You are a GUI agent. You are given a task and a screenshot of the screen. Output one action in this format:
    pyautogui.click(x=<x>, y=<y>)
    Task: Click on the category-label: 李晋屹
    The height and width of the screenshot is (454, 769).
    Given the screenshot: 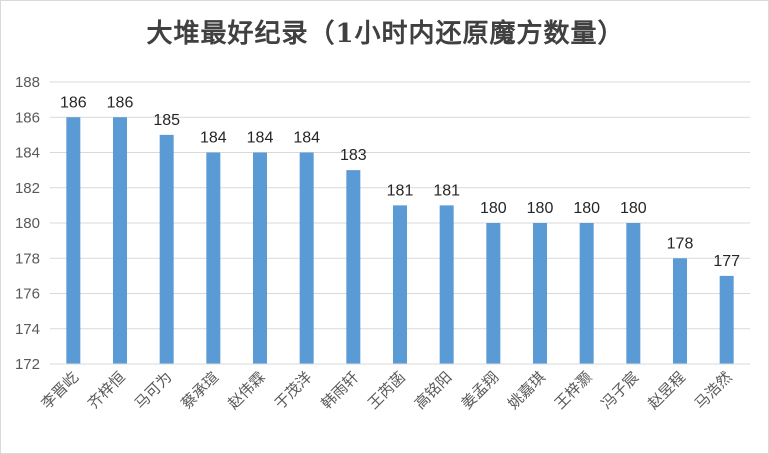 What is the action you would take?
    pyautogui.click(x=60, y=390)
    